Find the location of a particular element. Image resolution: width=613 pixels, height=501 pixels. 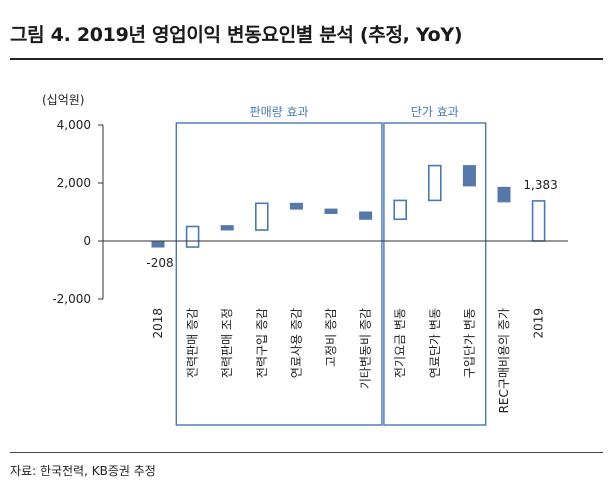

group-label: 판매량 효과 is located at coordinates (279, 112).